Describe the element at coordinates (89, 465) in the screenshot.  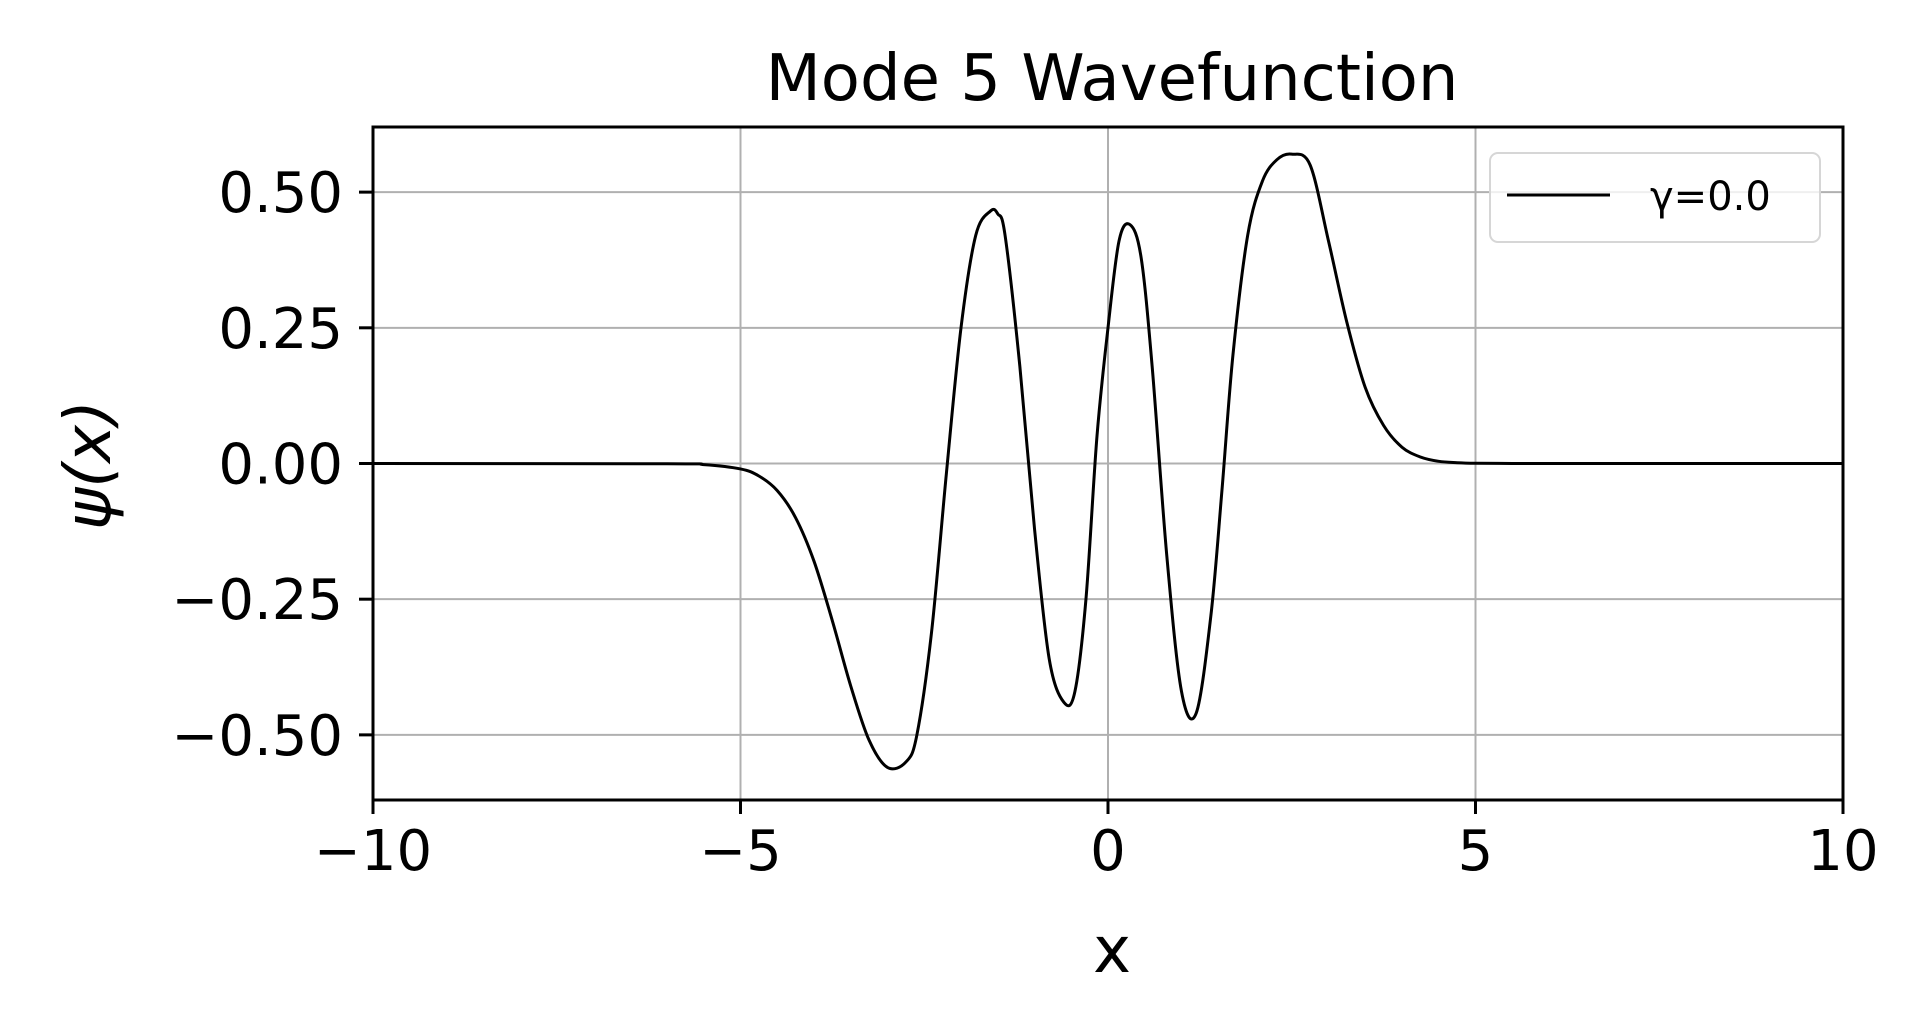
I see `y-axis-label-text: ψ(x)` at that location.